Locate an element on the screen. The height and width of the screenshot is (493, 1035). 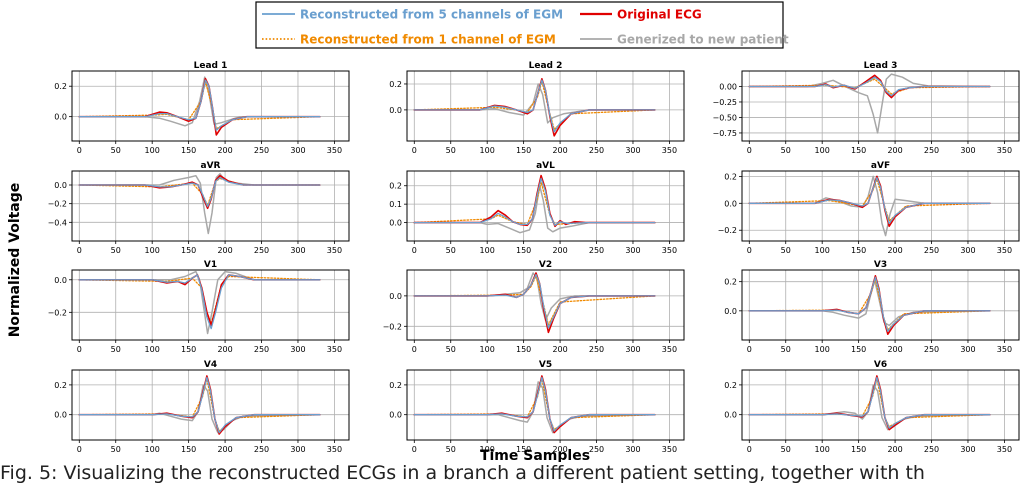
legend-label: Generized to new patient is located at coordinates (703, 40).